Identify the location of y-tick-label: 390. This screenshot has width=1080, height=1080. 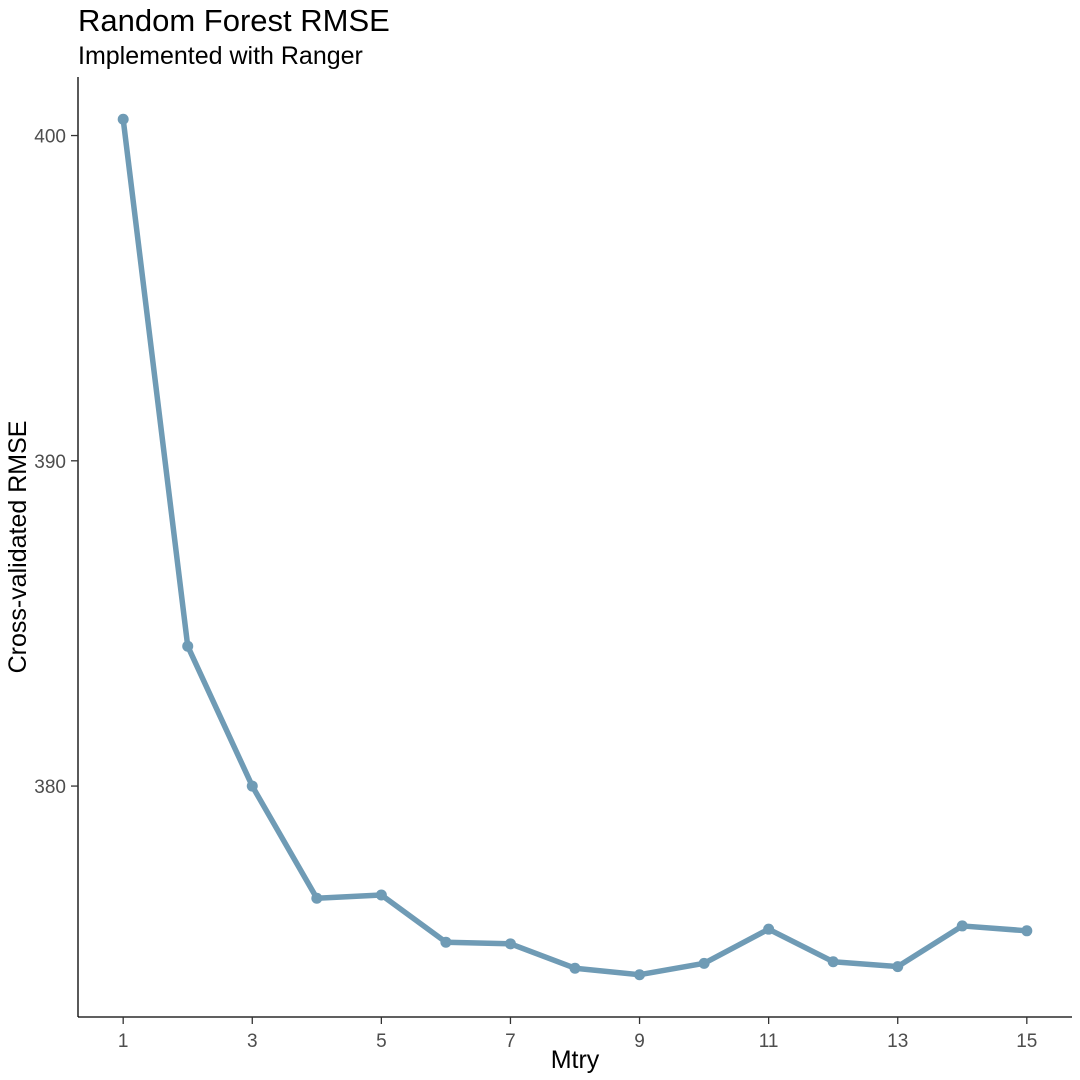
(50, 462).